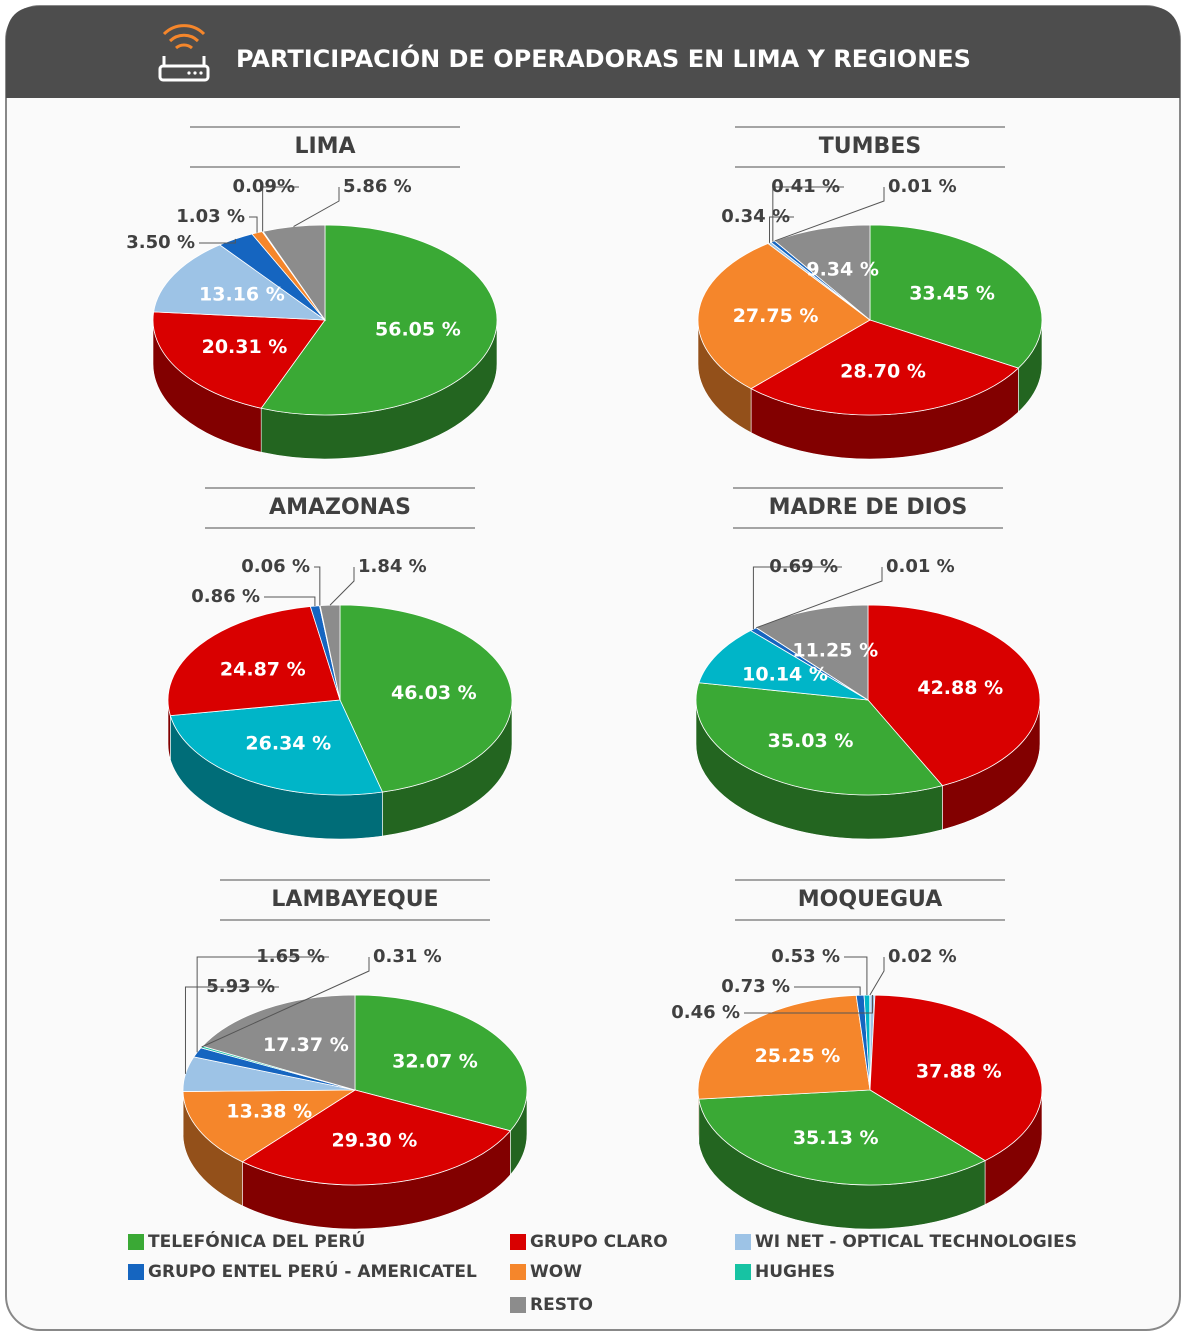 The height and width of the screenshot is (1336, 1186). Describe the element at coordinates (407, 956) in the screenshot. I see `value-label: 0.31 %` at that location.